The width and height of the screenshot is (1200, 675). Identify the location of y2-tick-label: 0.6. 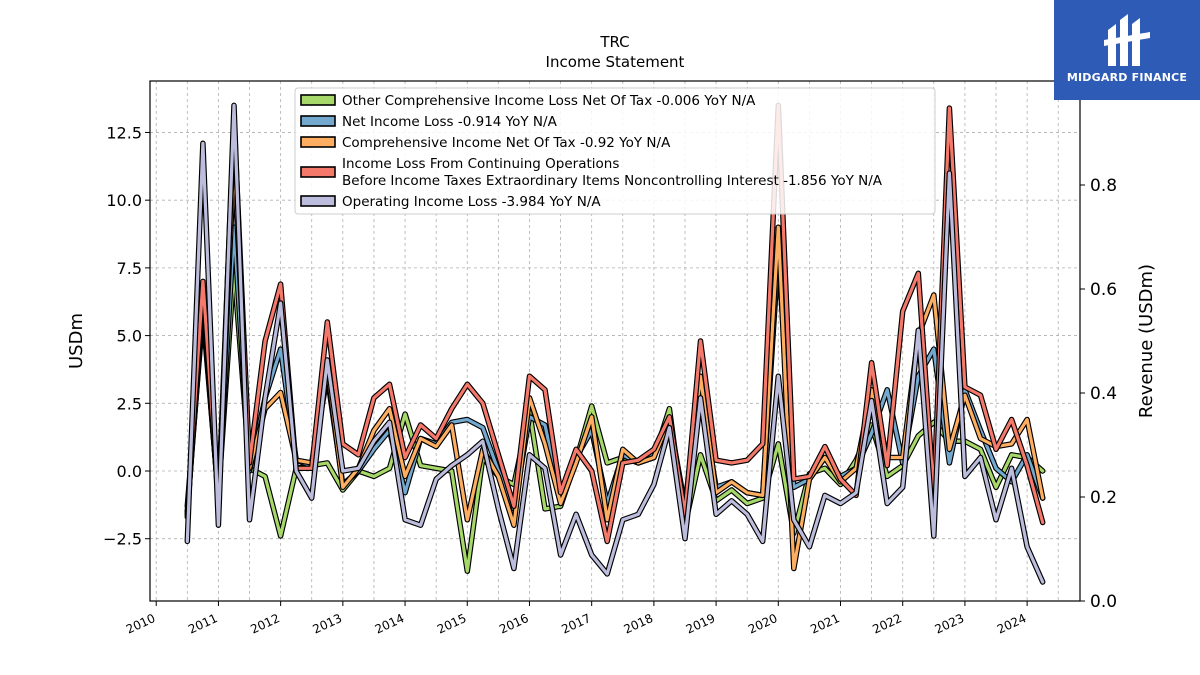
(1103, 290).